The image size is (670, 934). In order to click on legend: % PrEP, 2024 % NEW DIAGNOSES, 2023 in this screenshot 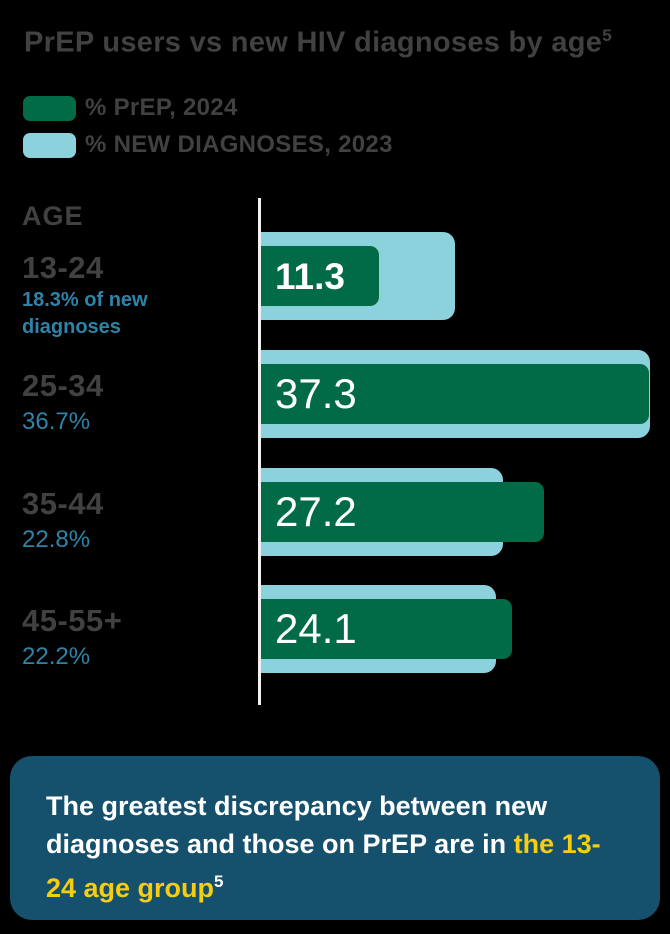, I will do `click(208, 131)`.